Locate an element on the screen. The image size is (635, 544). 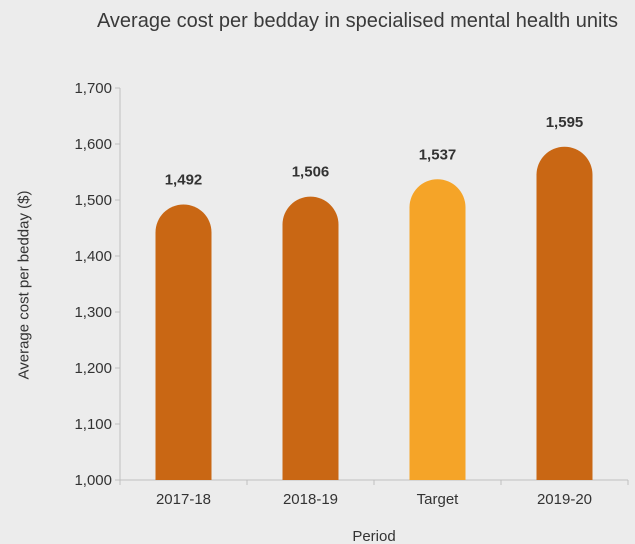
x-axis-label: Period is located at coordinates (374, 536).